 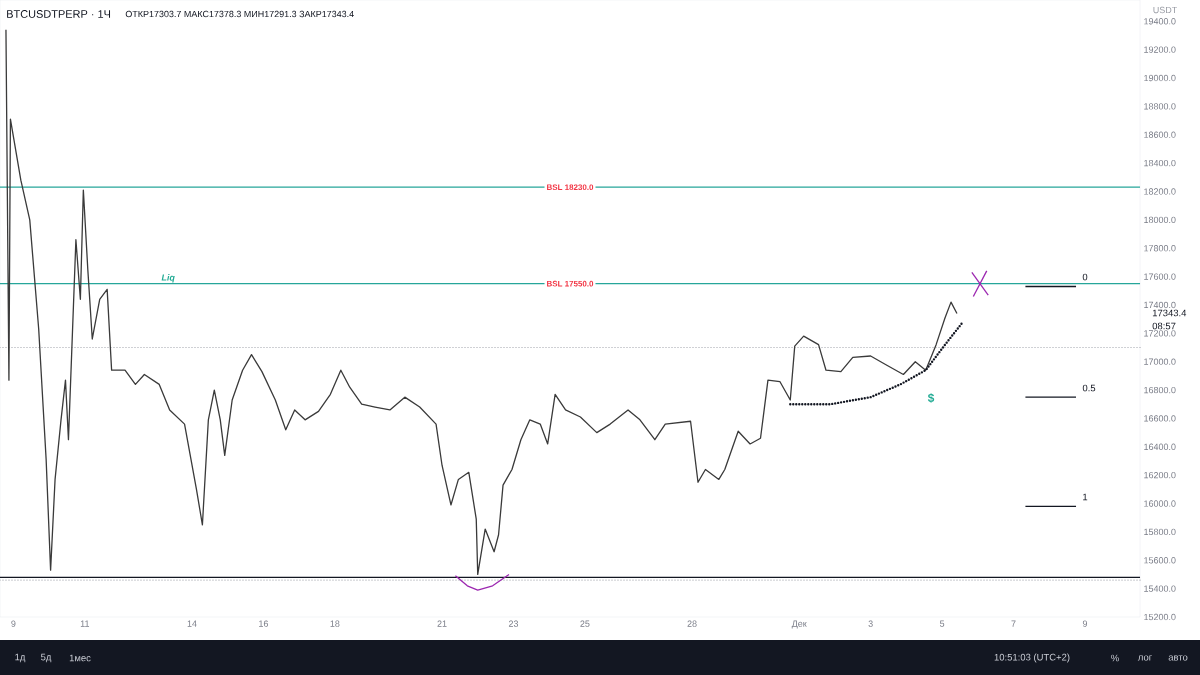 I want to click on text: 5д, so click(x=46, y=658).